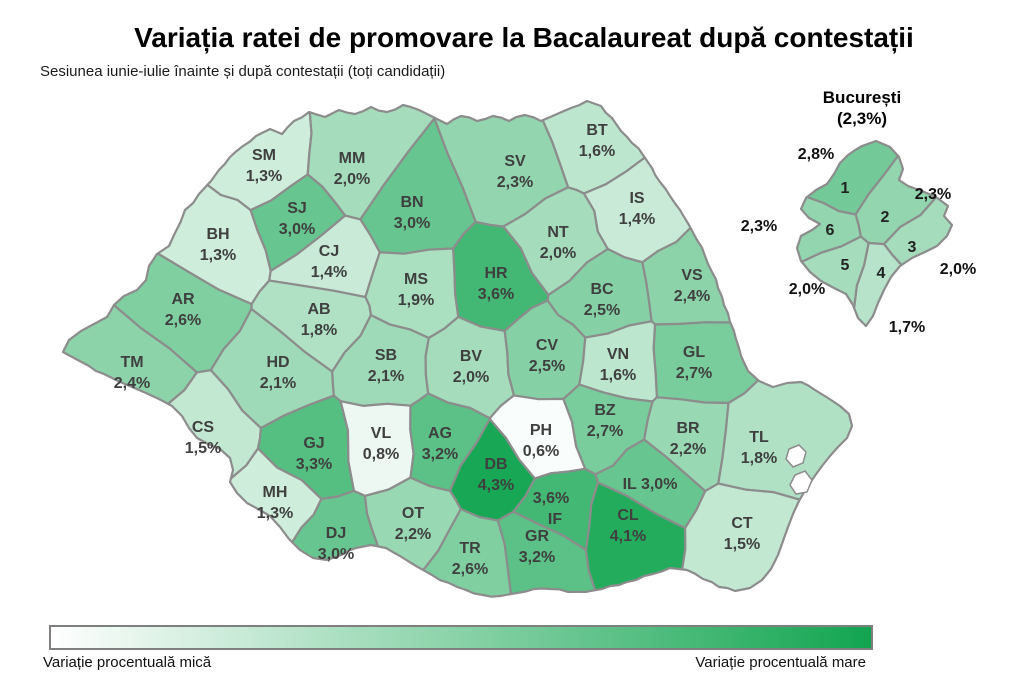 This screenshot has width=1024, height=696. Describe the element at coordinates (618, 375) in the screenshot. I see `county-value-VN: 1,6%` at that location.